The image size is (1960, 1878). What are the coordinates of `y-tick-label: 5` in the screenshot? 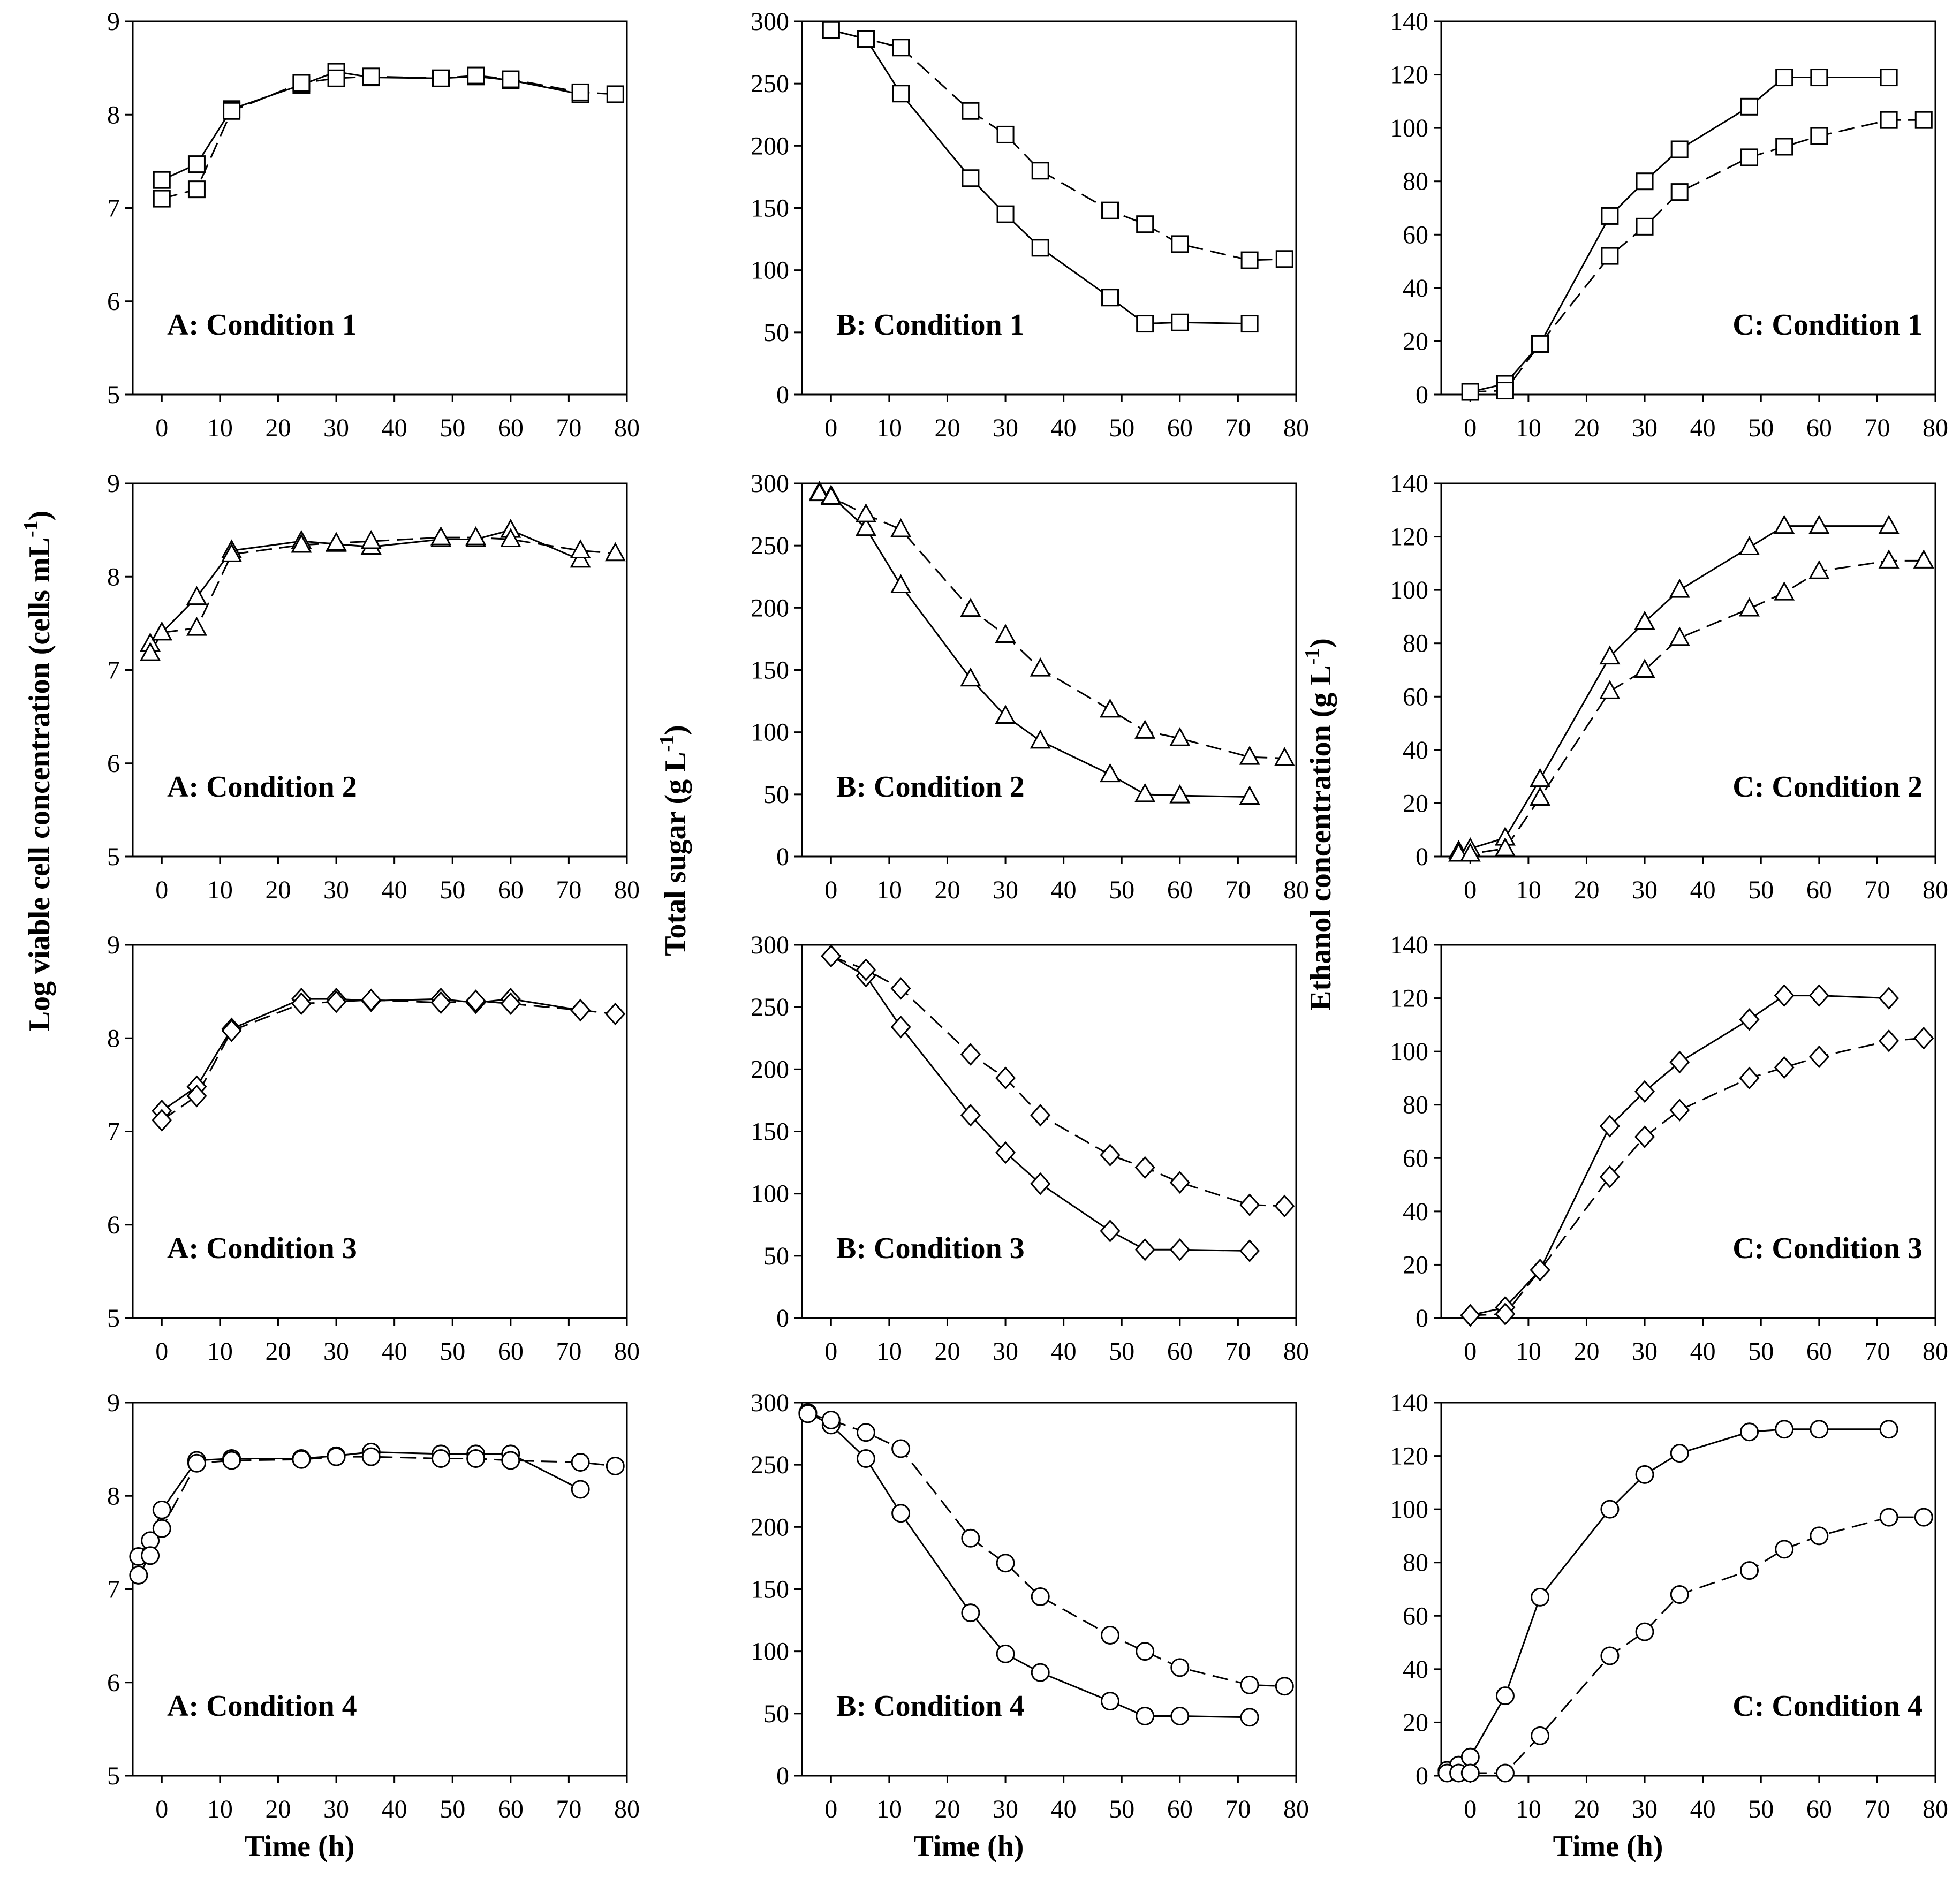 It's located at (113, 395).